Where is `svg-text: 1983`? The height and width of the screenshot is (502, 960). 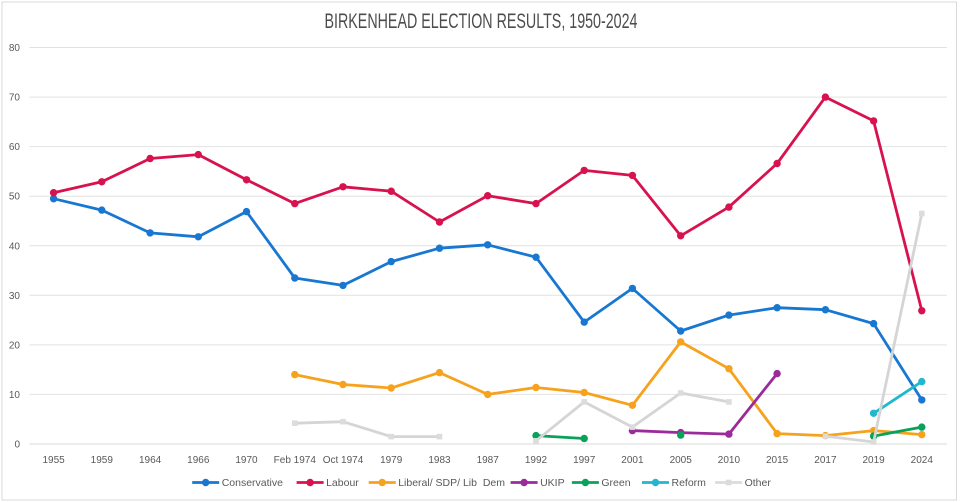 svg-text: 1983 is located at coordinates (439, 460).